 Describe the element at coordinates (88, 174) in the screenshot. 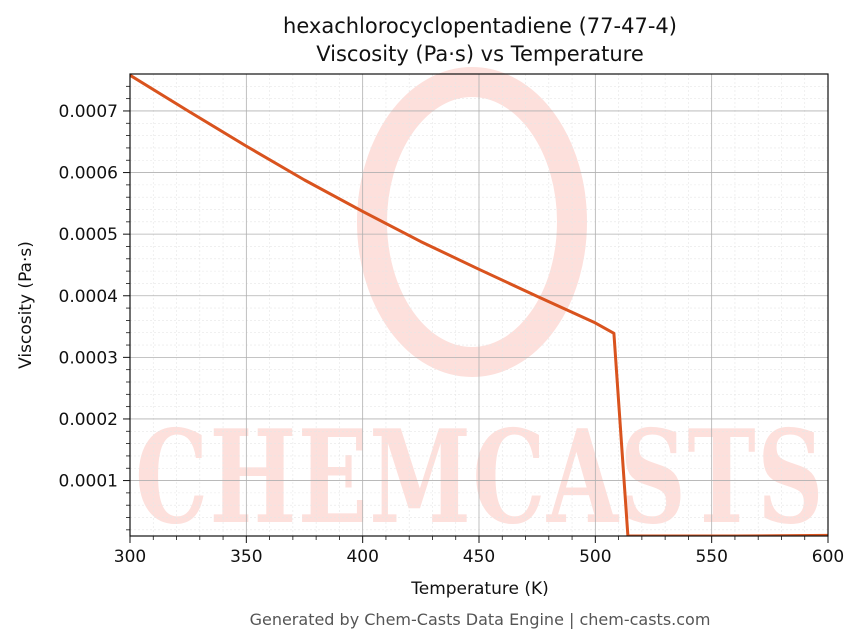

I see `y-tick-label: 0.0006` at that location.